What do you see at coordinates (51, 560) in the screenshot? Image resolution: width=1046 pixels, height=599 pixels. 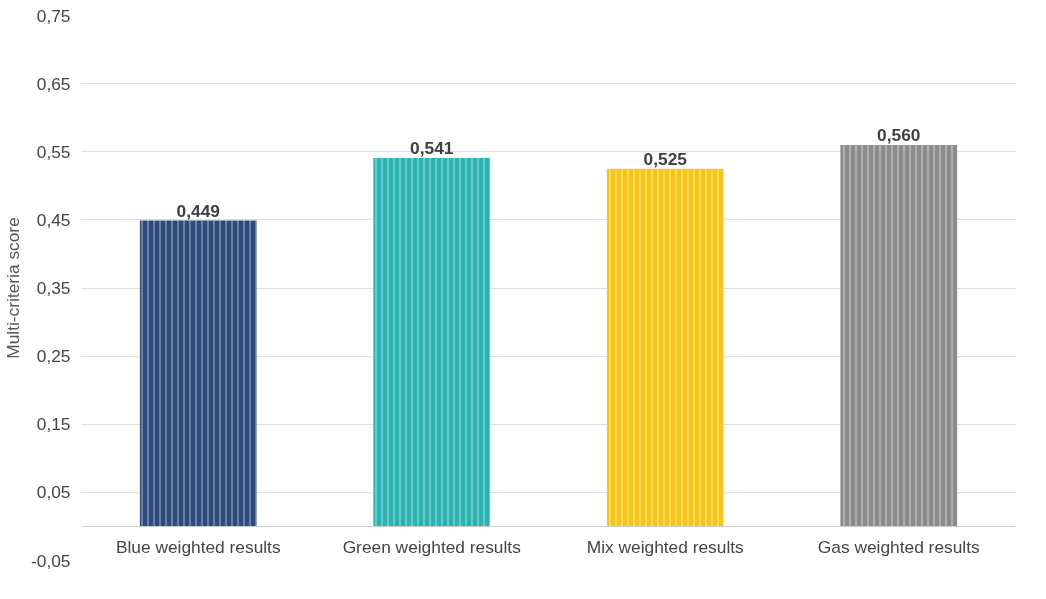 I see `y-tick-label: -0,05` at bounding box center [51, 560].